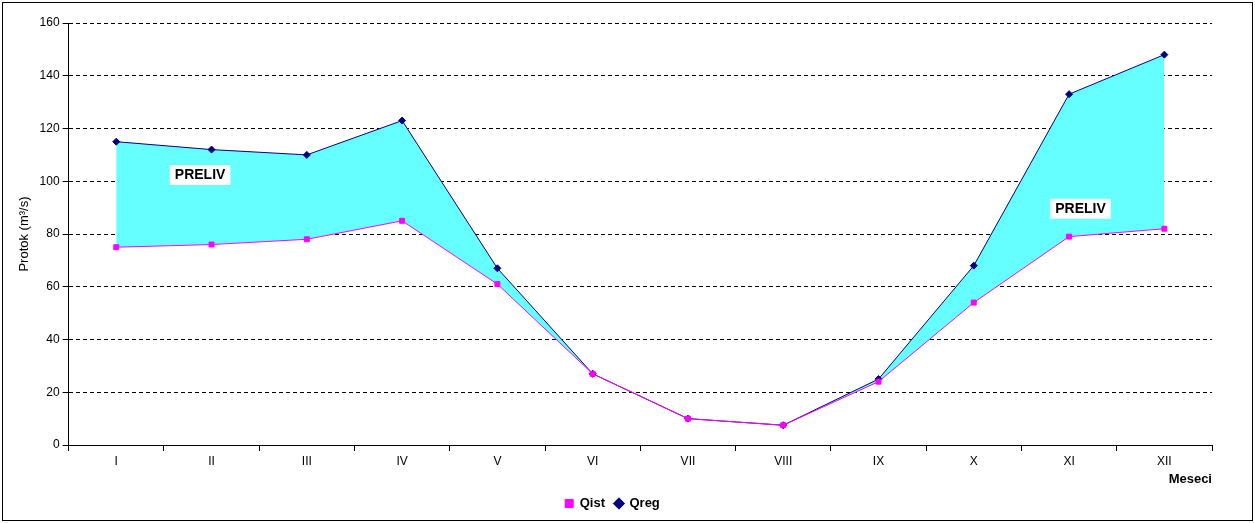  What do you see at coordinates (49, 75) in the screenshot?
I see `y-tick-label: 140` at bounding box center [49, 75].